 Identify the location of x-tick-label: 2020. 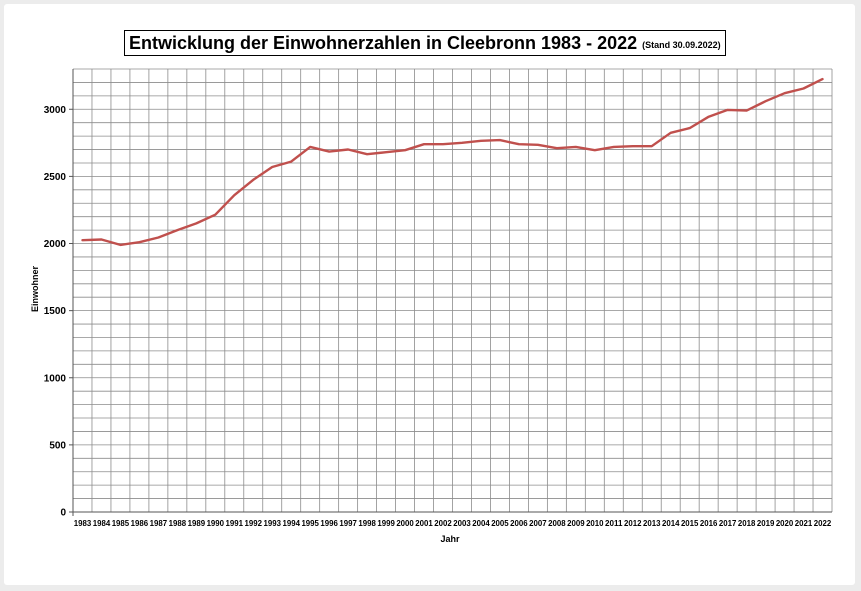
(785, 523).